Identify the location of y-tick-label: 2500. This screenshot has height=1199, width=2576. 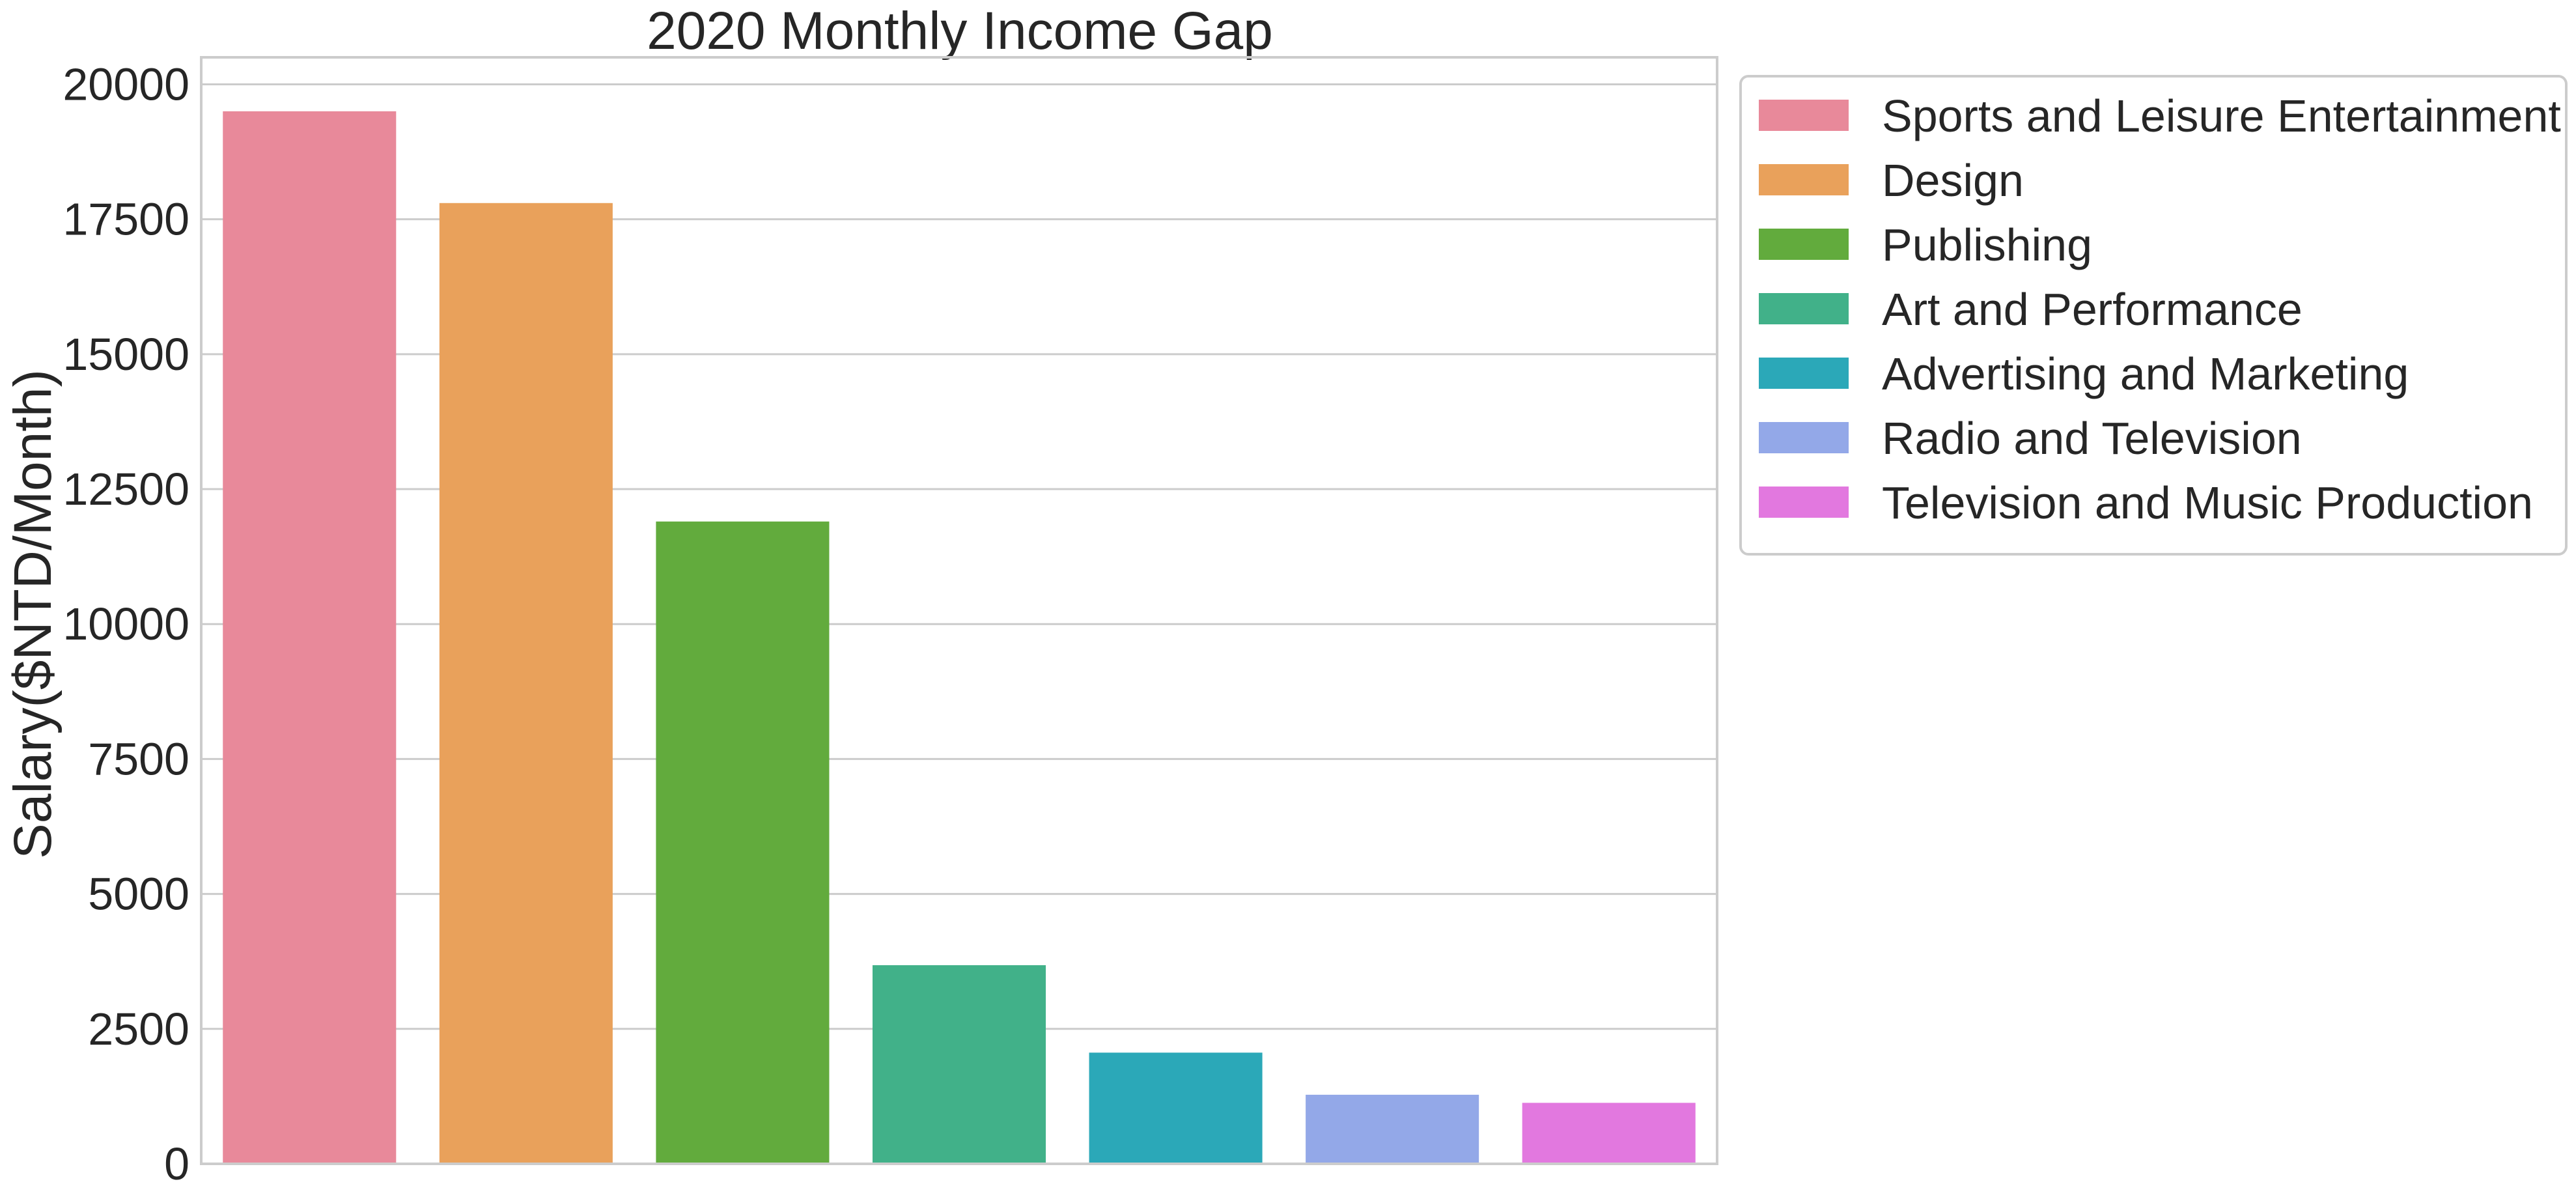
(139, 1029).